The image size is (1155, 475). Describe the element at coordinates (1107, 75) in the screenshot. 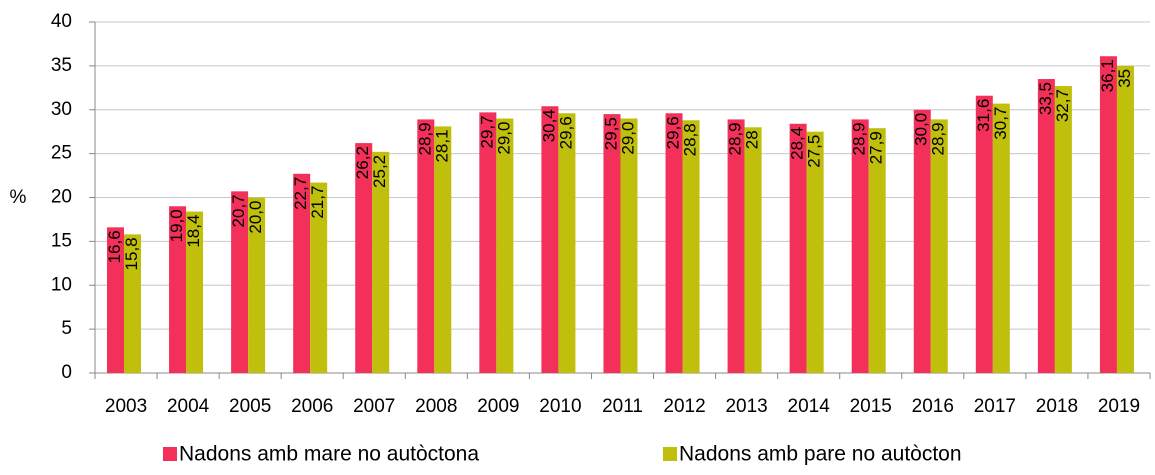

I see `data-label: 36,1` at that location.